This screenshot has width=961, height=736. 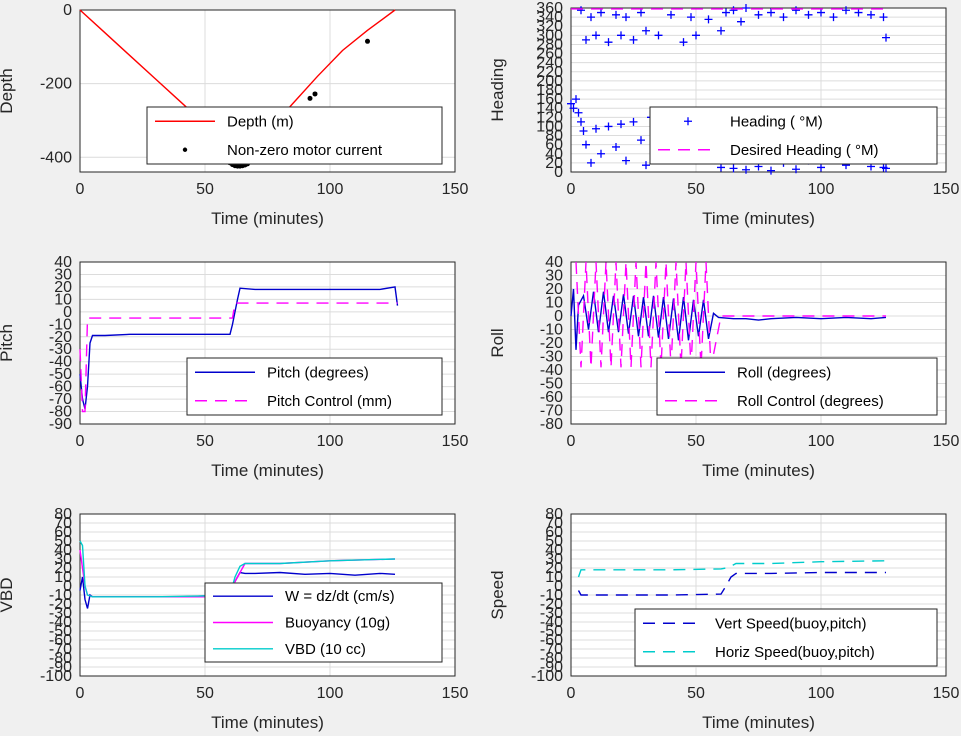 What do you see at coordinates (267, 470) in the screenshot?
I see `pitch-xlabel: Time (minutes)` at bounding box center [267, 470].